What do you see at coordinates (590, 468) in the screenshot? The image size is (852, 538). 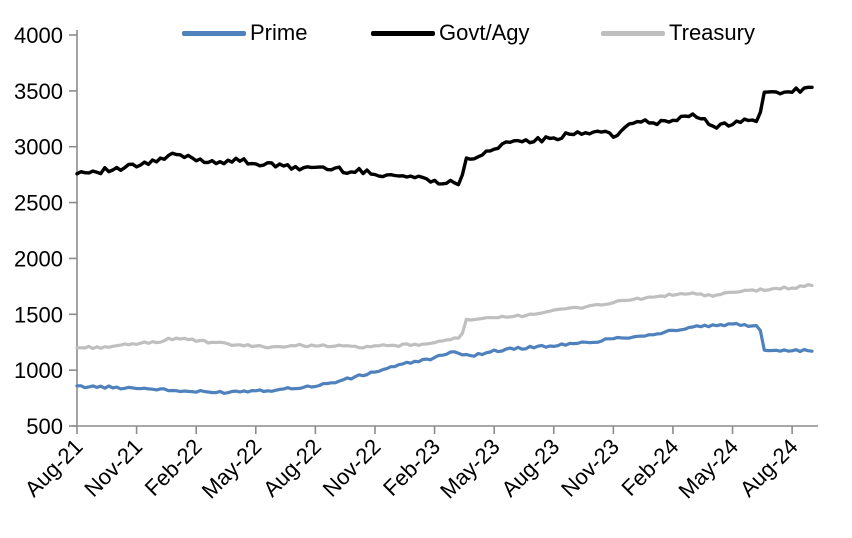 I see `x-tick-label: Nov-23` at bounding box center [590, 468].